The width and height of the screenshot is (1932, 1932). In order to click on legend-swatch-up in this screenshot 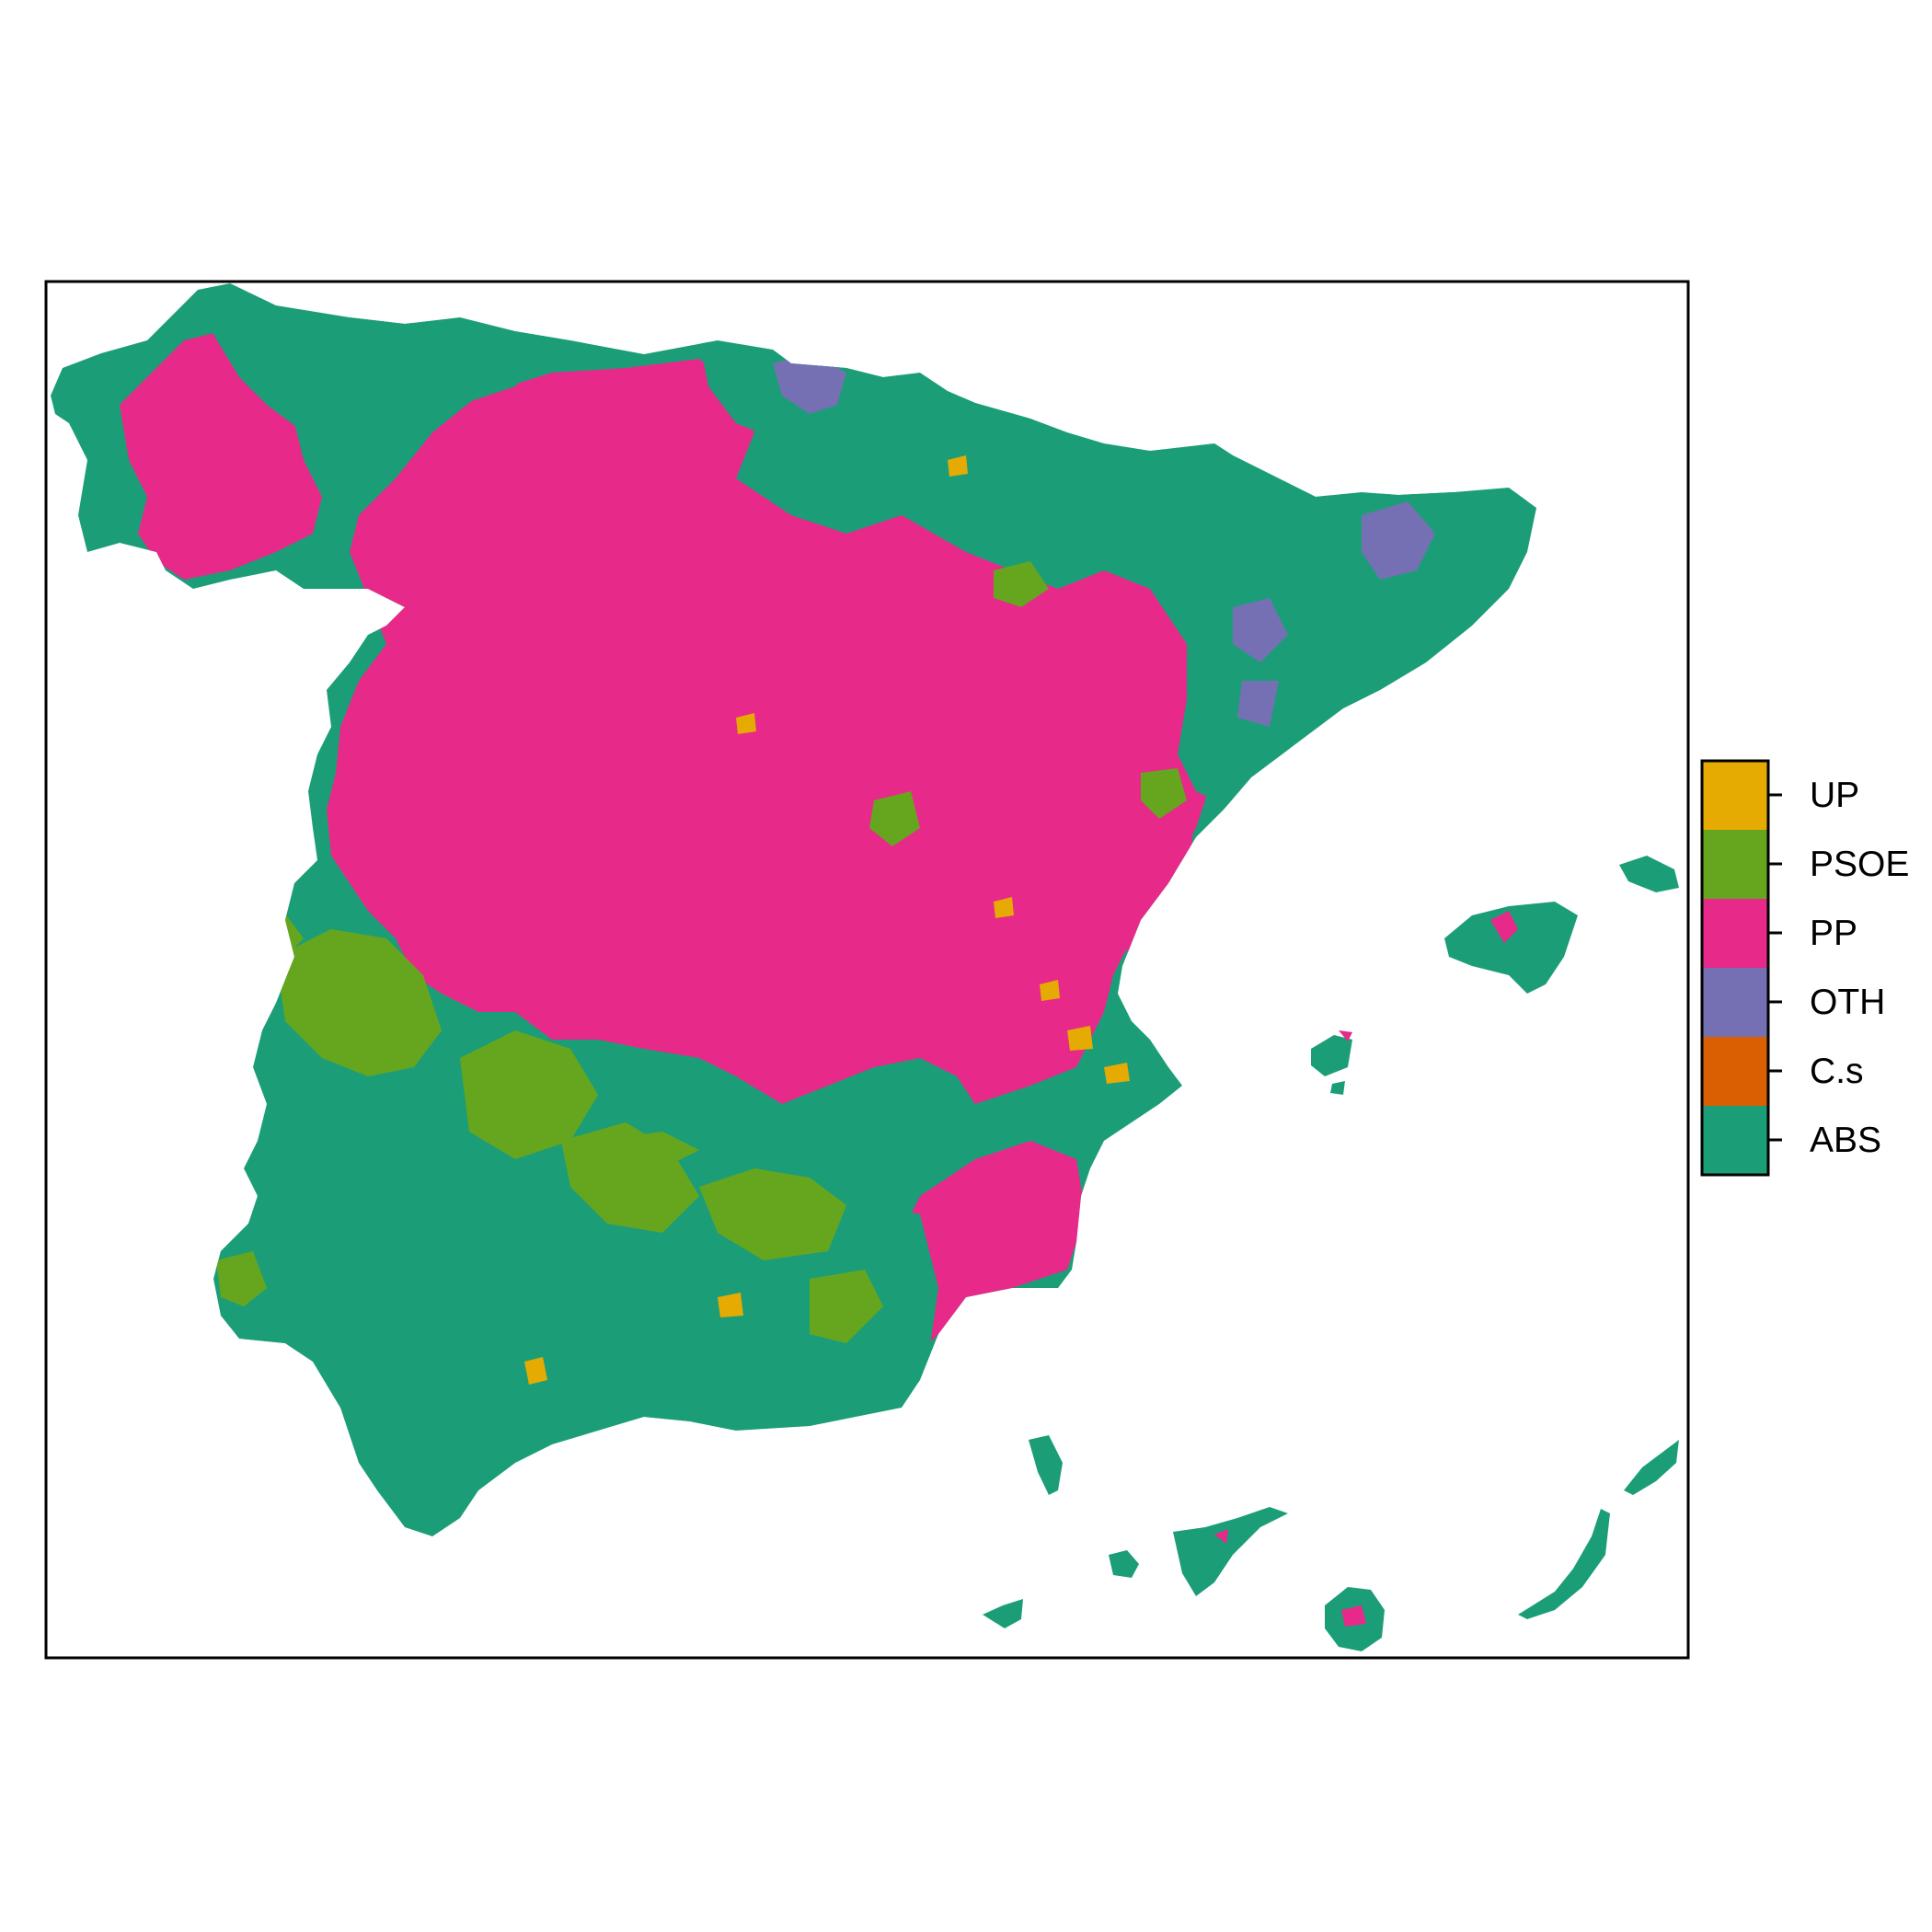, I will do `click(1735, 795)`.